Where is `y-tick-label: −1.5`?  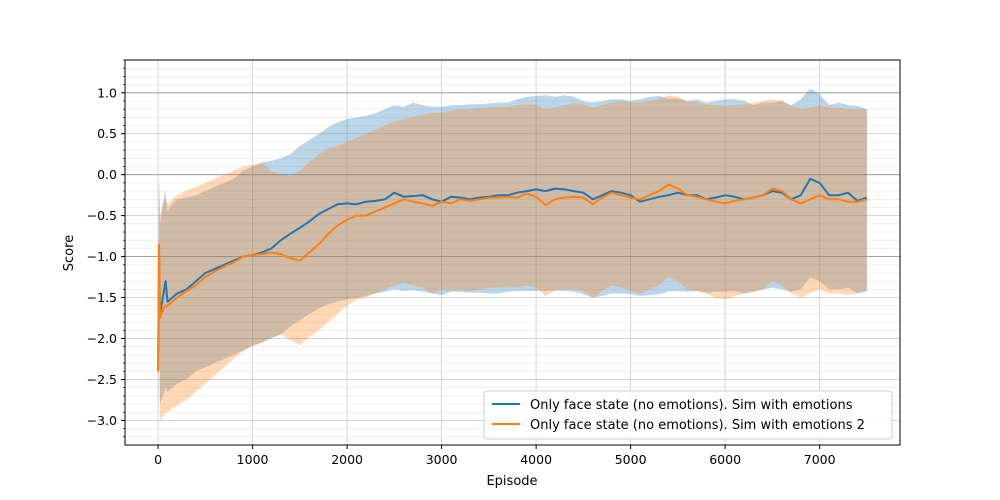
y-tick-label: −1.5 is located at coordinates (102, 297).